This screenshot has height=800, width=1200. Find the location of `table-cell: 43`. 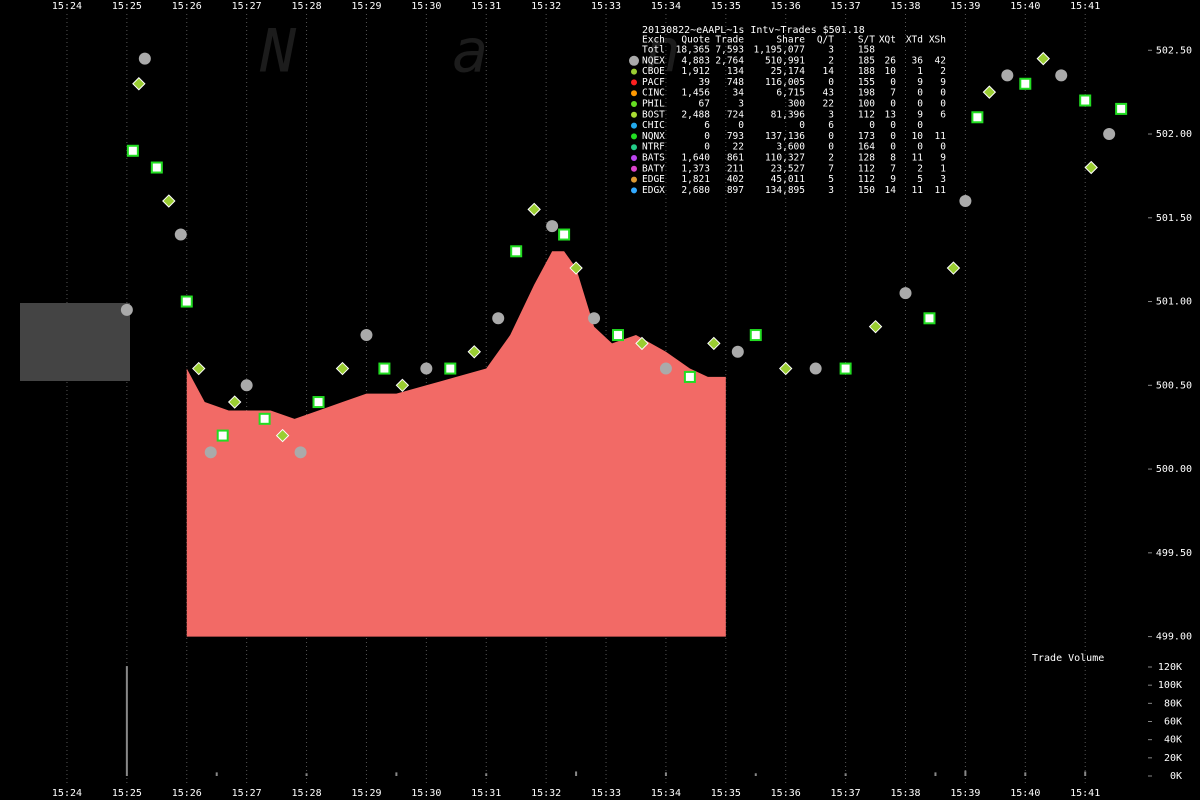

table-cell: 43 is located at coordinates (828, 93).